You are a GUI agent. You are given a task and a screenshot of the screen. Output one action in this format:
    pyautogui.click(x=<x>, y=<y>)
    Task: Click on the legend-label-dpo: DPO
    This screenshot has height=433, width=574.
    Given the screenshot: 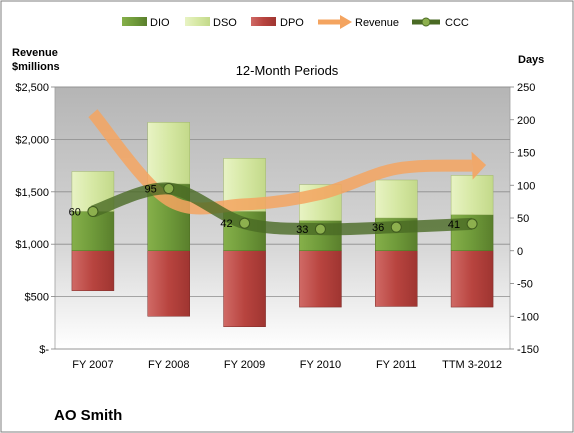 What is the action you would take?
    pyautogui.click(x=292, y=23)
    